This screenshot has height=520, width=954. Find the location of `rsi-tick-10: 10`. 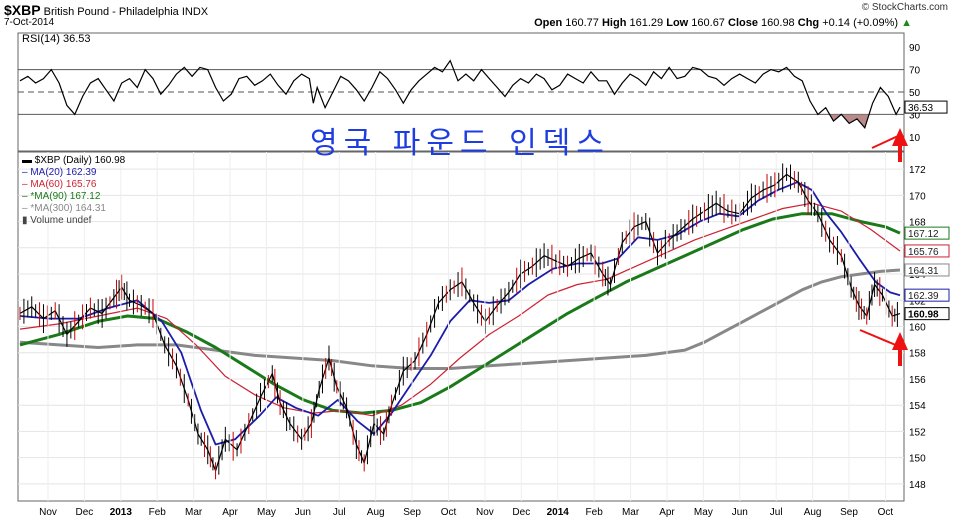

rsi-tick-10: 10 is located at coordinates (915, 138).